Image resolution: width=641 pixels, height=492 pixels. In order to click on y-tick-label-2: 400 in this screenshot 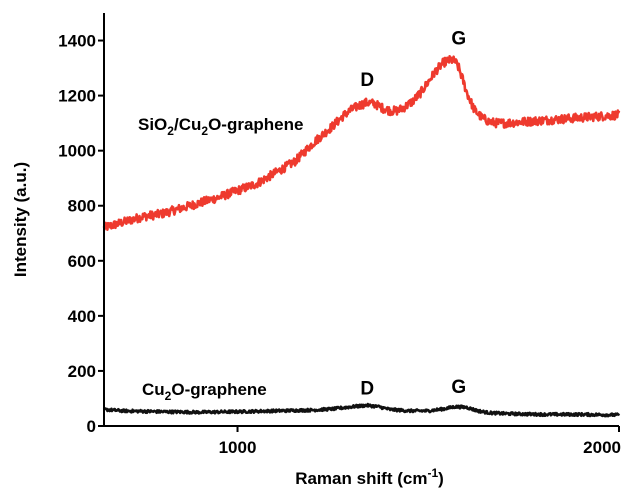, I will do `click(82, 316)`.